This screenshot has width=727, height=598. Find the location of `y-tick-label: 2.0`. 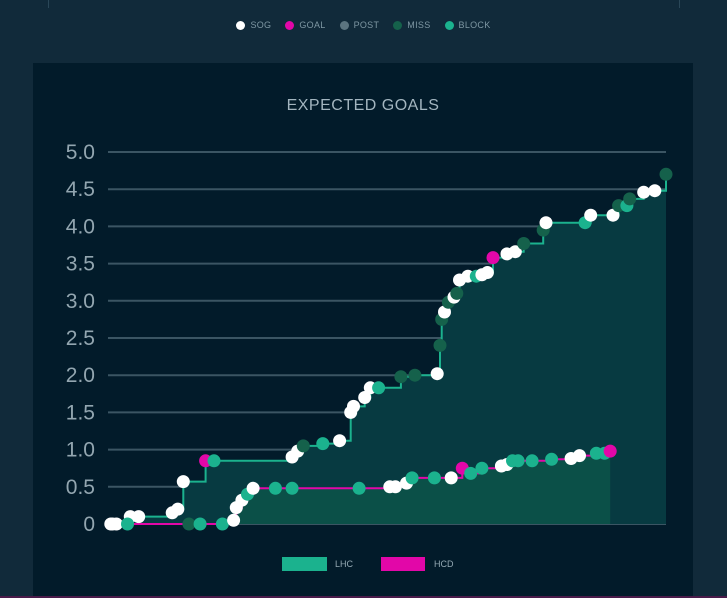

y-tick-label: 2.0 is located at coordinates (80, 375).